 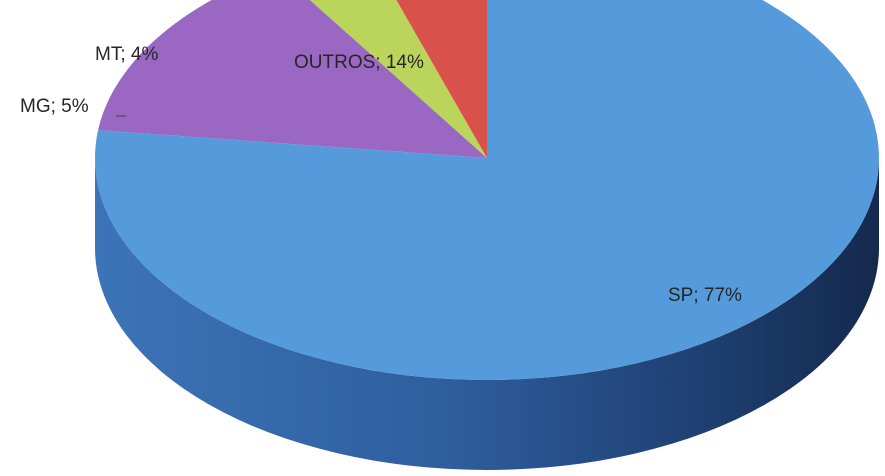 I want to click on slice-label-mt: MT; 4%, so click(x=126, y=54).